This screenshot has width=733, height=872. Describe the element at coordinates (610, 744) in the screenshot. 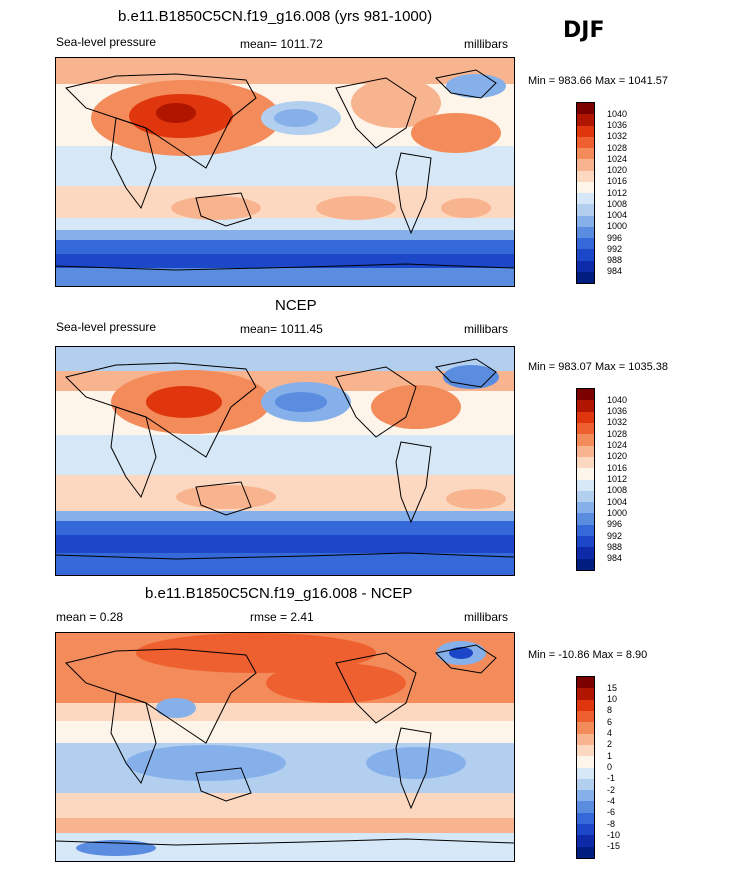

I see `colorbar-label: 2` at that location.